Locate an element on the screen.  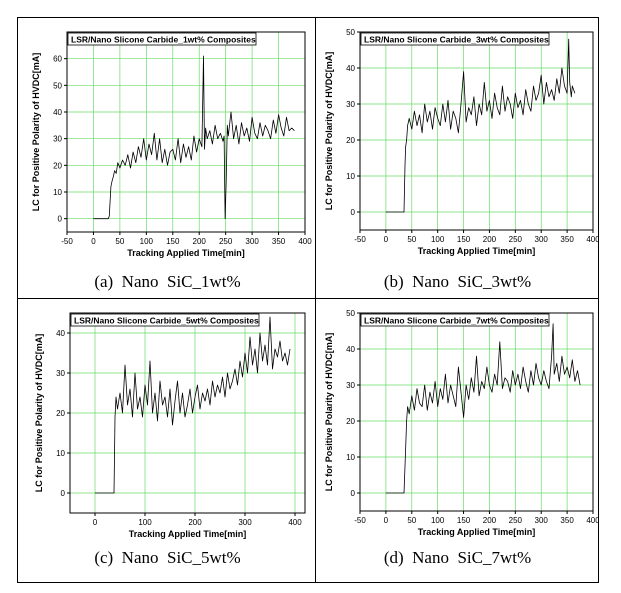
caption-d: (d) Nano SiC_7wt% is located at coordinates (457, 557).